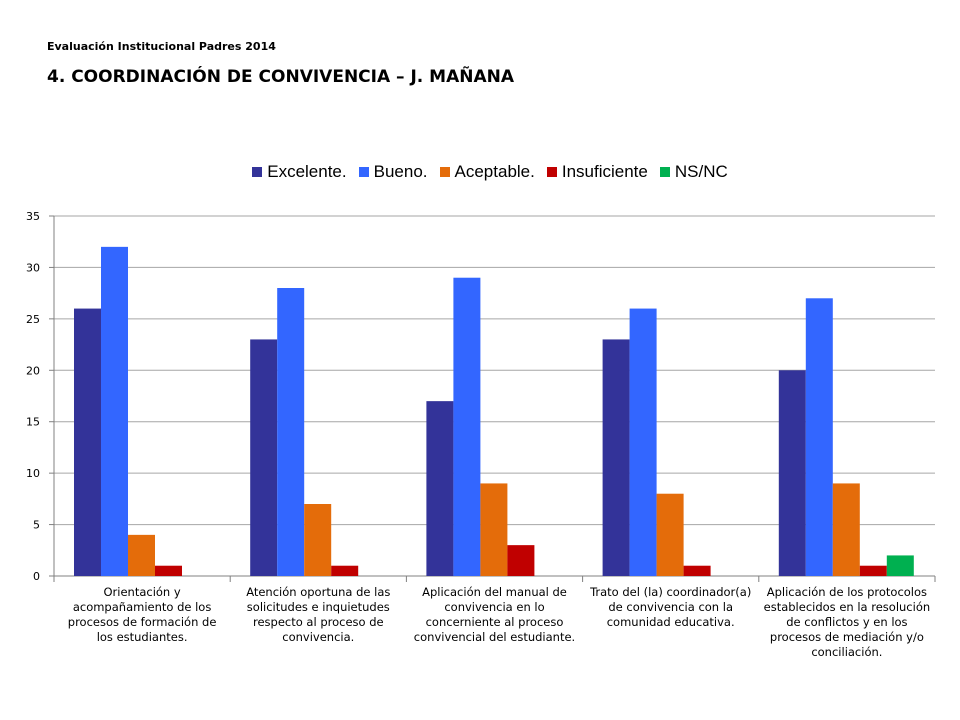 The width and height of the screenshot is (960, 720). I want to click on legend-item: Aceptable., so click(487, 172).